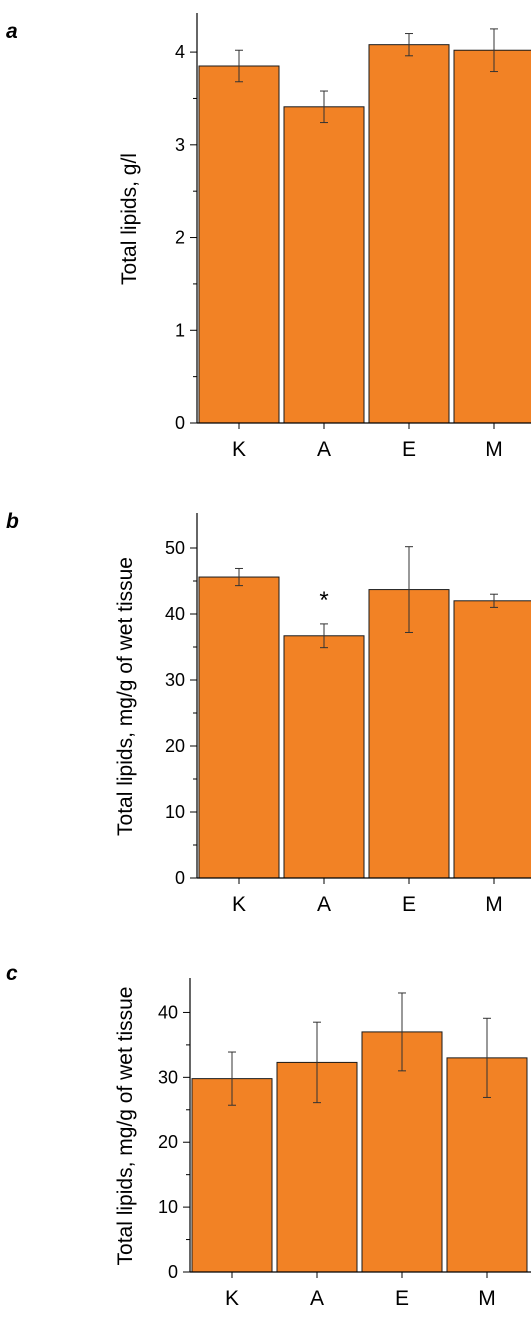 The image size is (531, 1328). I want to click on y-tick-label: 3, so click(180, 145).